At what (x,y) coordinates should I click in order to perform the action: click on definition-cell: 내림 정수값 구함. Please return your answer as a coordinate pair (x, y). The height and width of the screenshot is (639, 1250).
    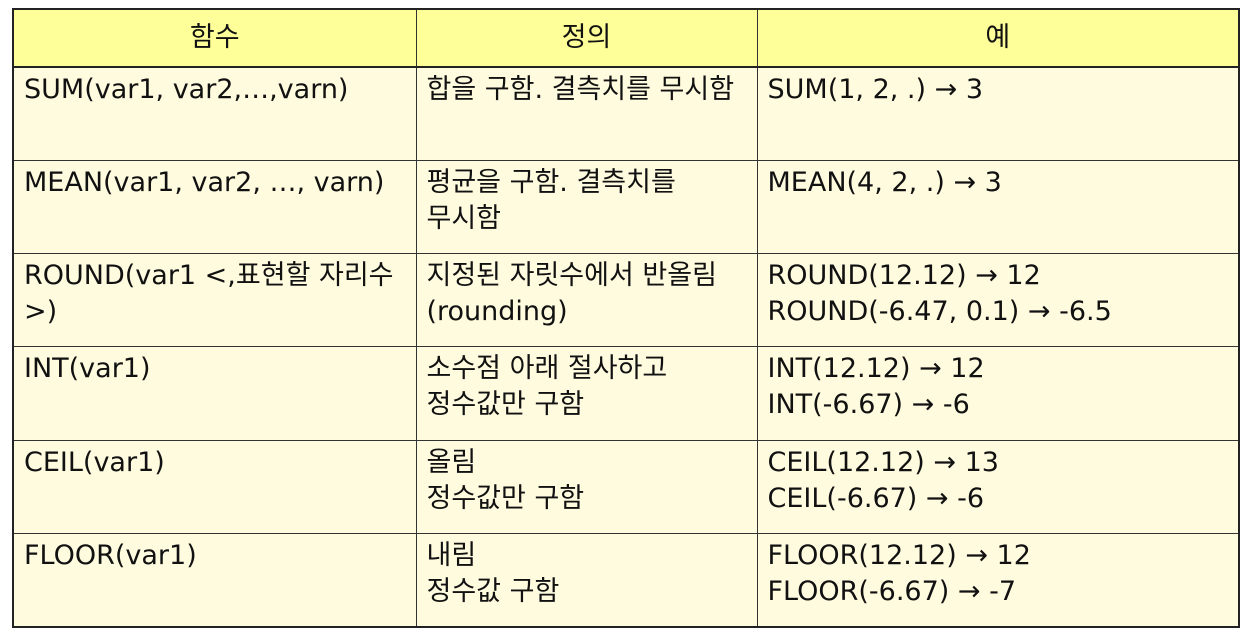
    Looking at the image, I should click on (586, 580).